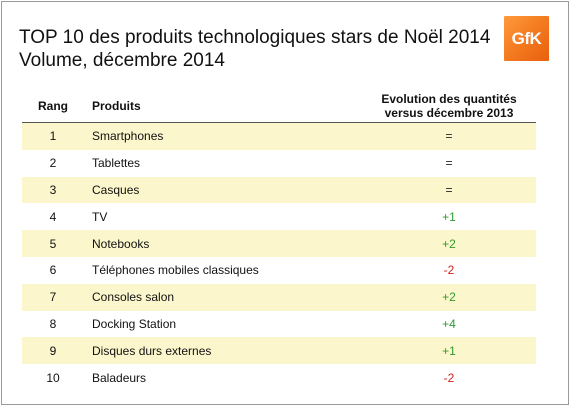 This screenshot has width=572, height=408. Describe the element at coordinates (223, 243) in the screenshot. I see `produit-cell: Notebooks` at that location.